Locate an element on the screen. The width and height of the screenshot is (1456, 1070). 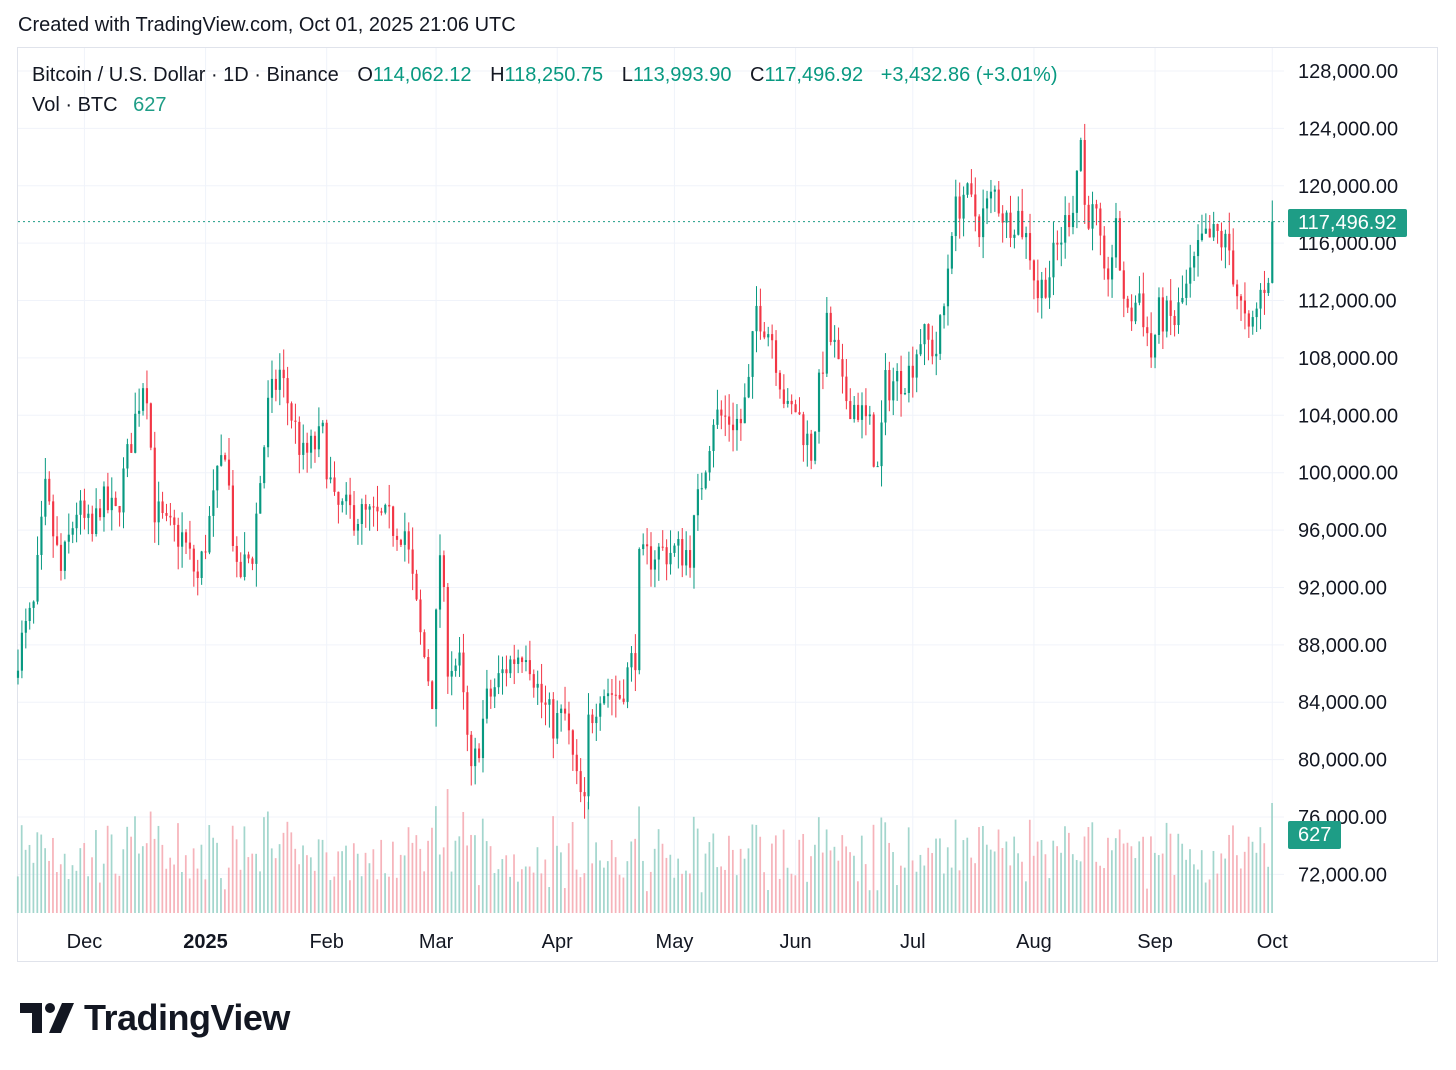
symbol-label: Bitcoin / U.S. Dollar · 1D · Binance is located at coordinates (185, 75).